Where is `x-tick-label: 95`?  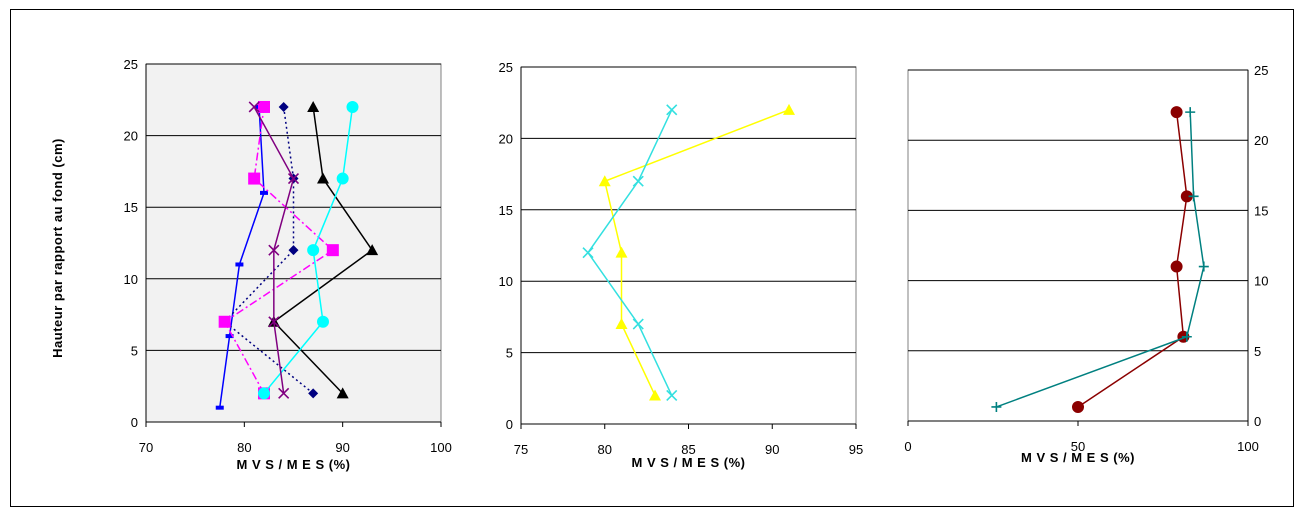 x-tick-label: 95 is located at coordinates (856, 449).